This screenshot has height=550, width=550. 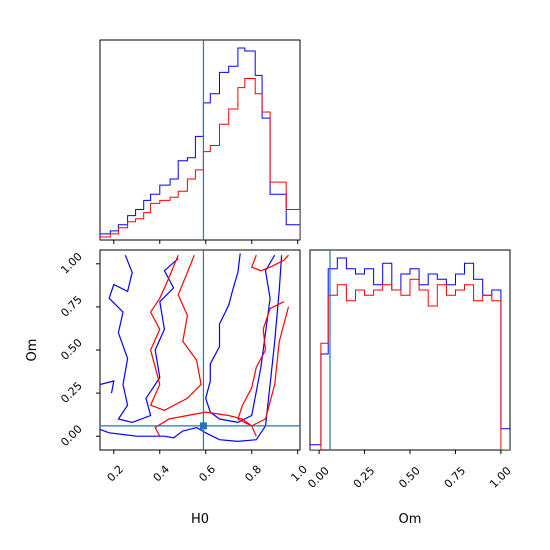 I want to click on y-tick-label-Om: 0.75, so click(x=71, y=306).